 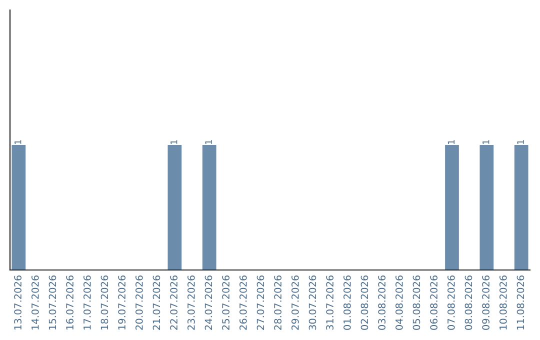 What do you see at coordinates (364, 302) in the screenshot?
I see `x-tick-label: 02.08.2026` at bounding box center [364, 302].